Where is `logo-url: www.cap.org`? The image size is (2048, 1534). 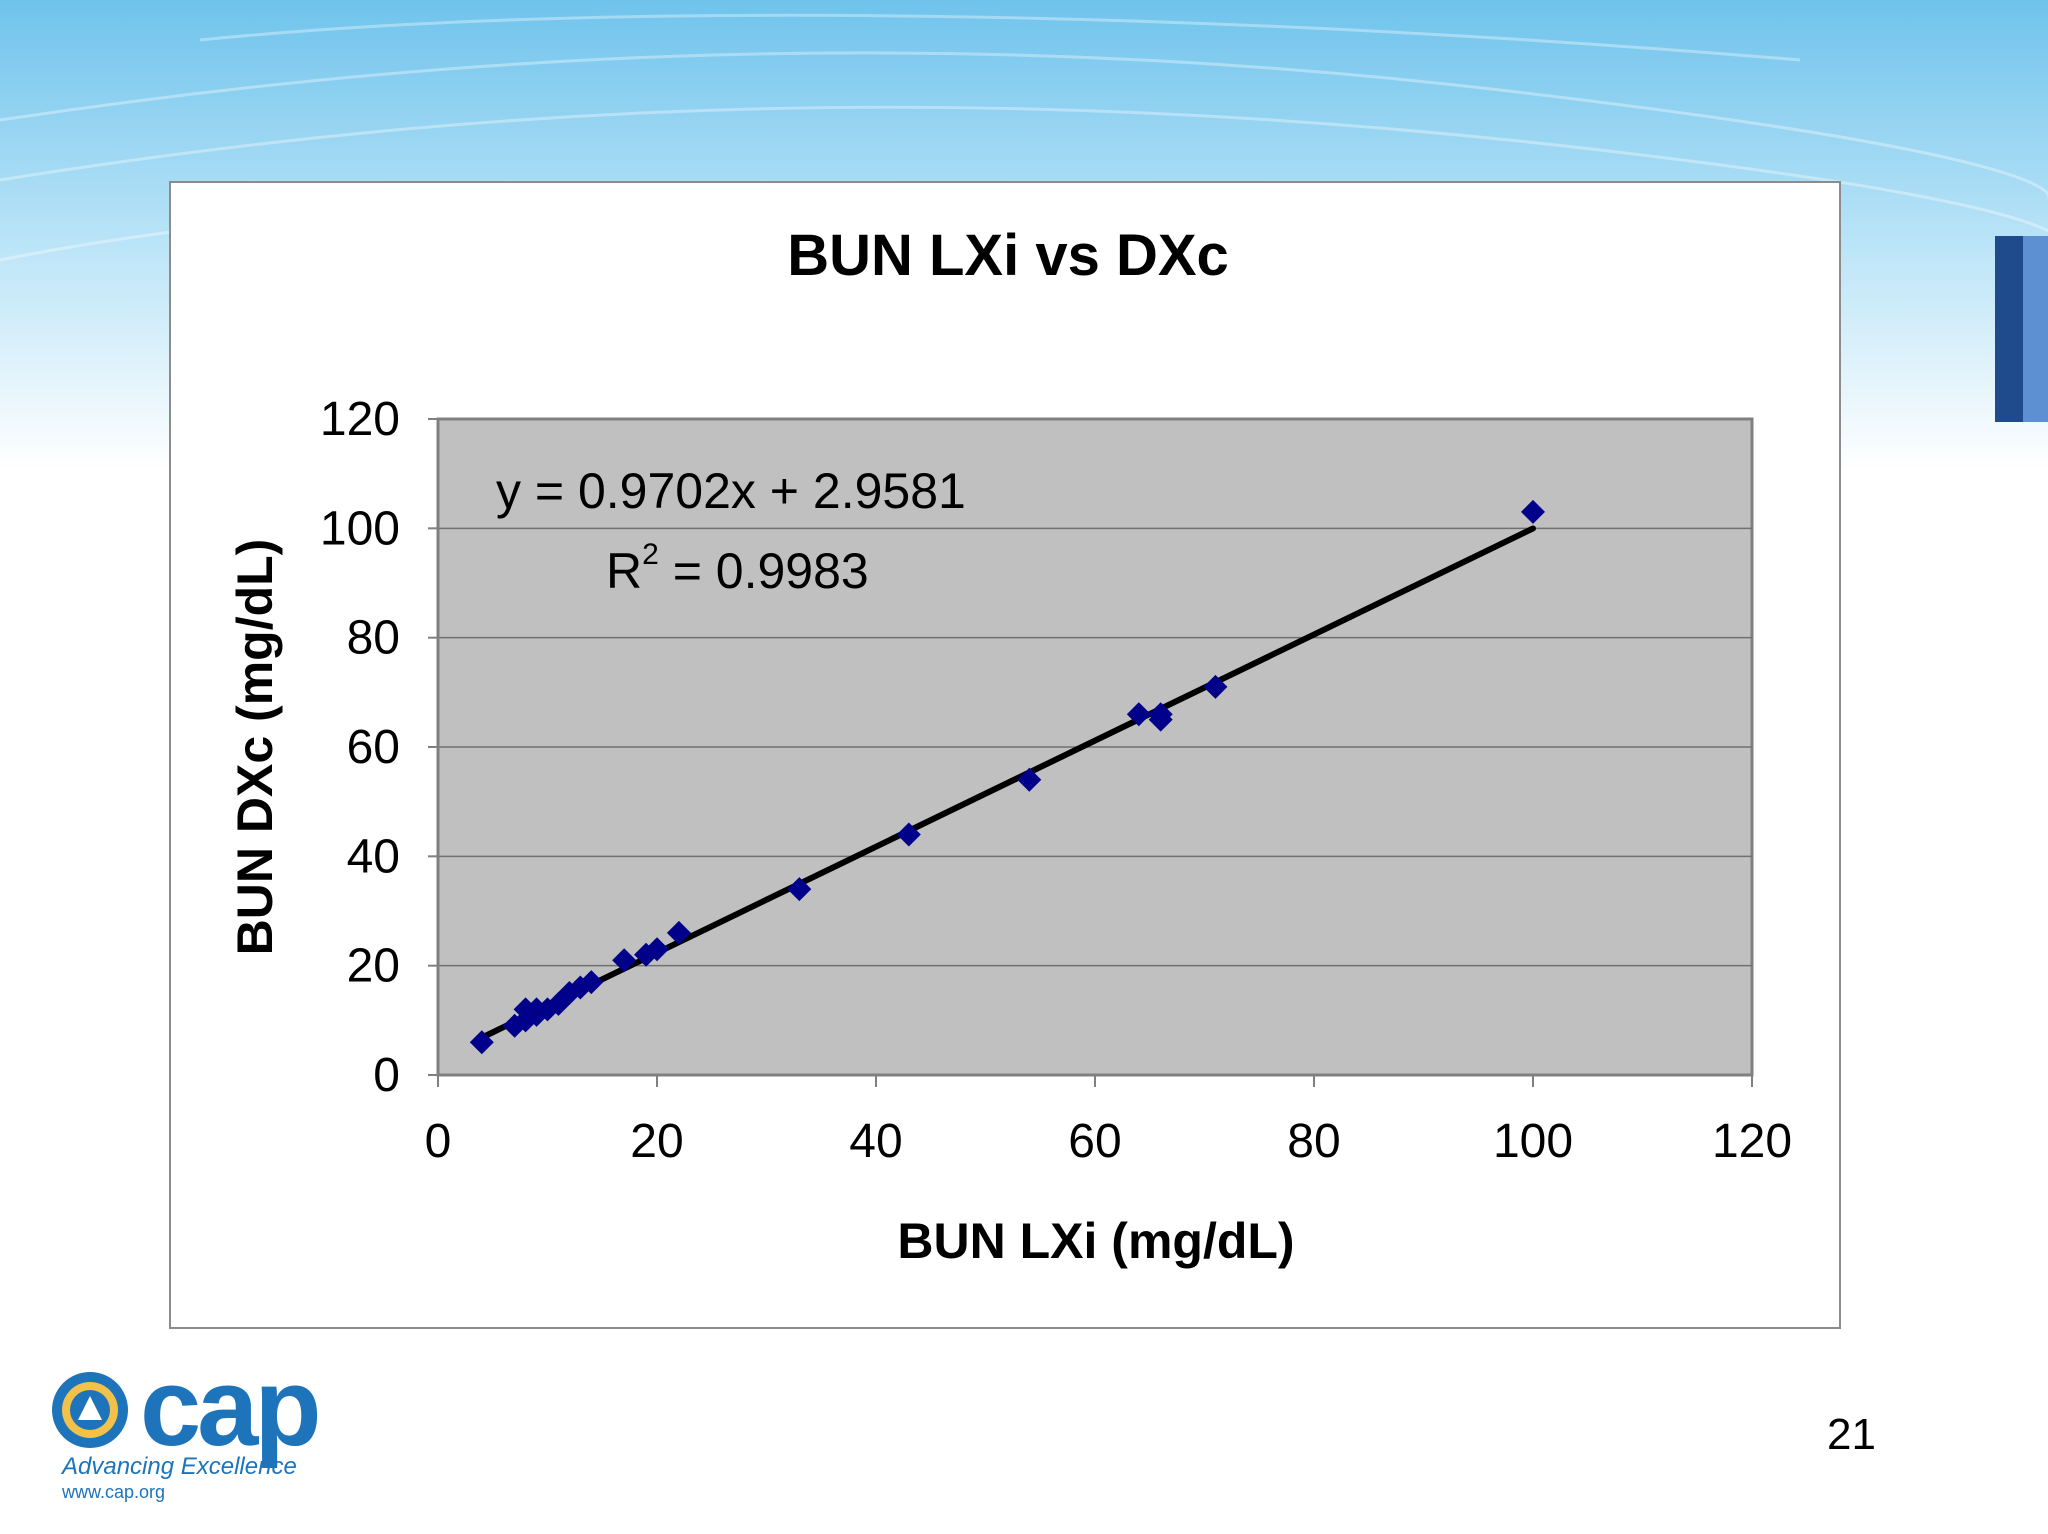 logo-url: www.cap.org is located at coordinates (113, 1492).